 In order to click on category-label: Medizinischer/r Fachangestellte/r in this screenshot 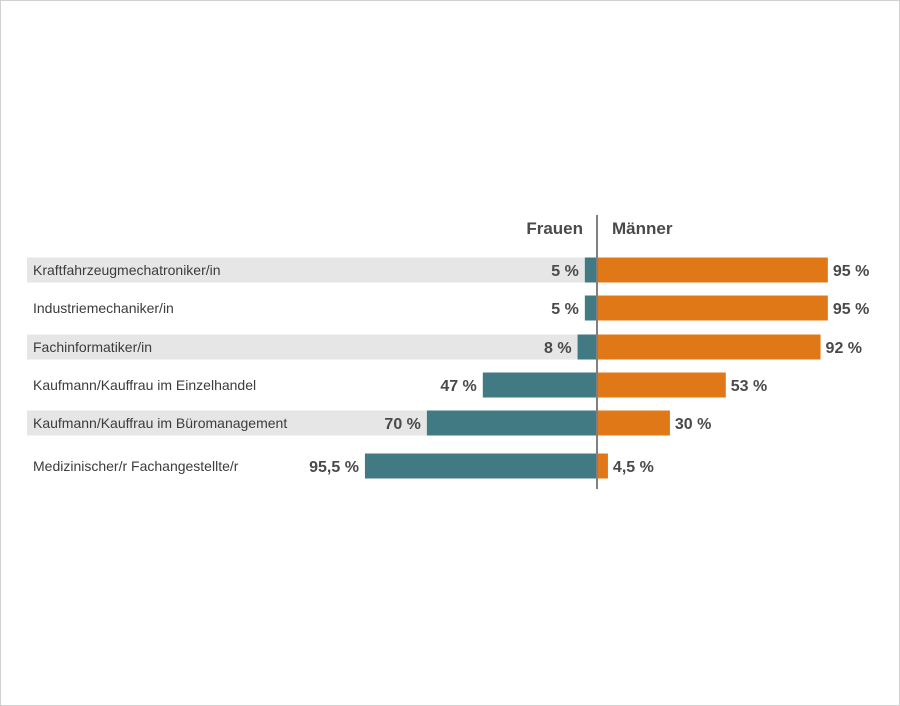, I will do `click(136, 466)`.